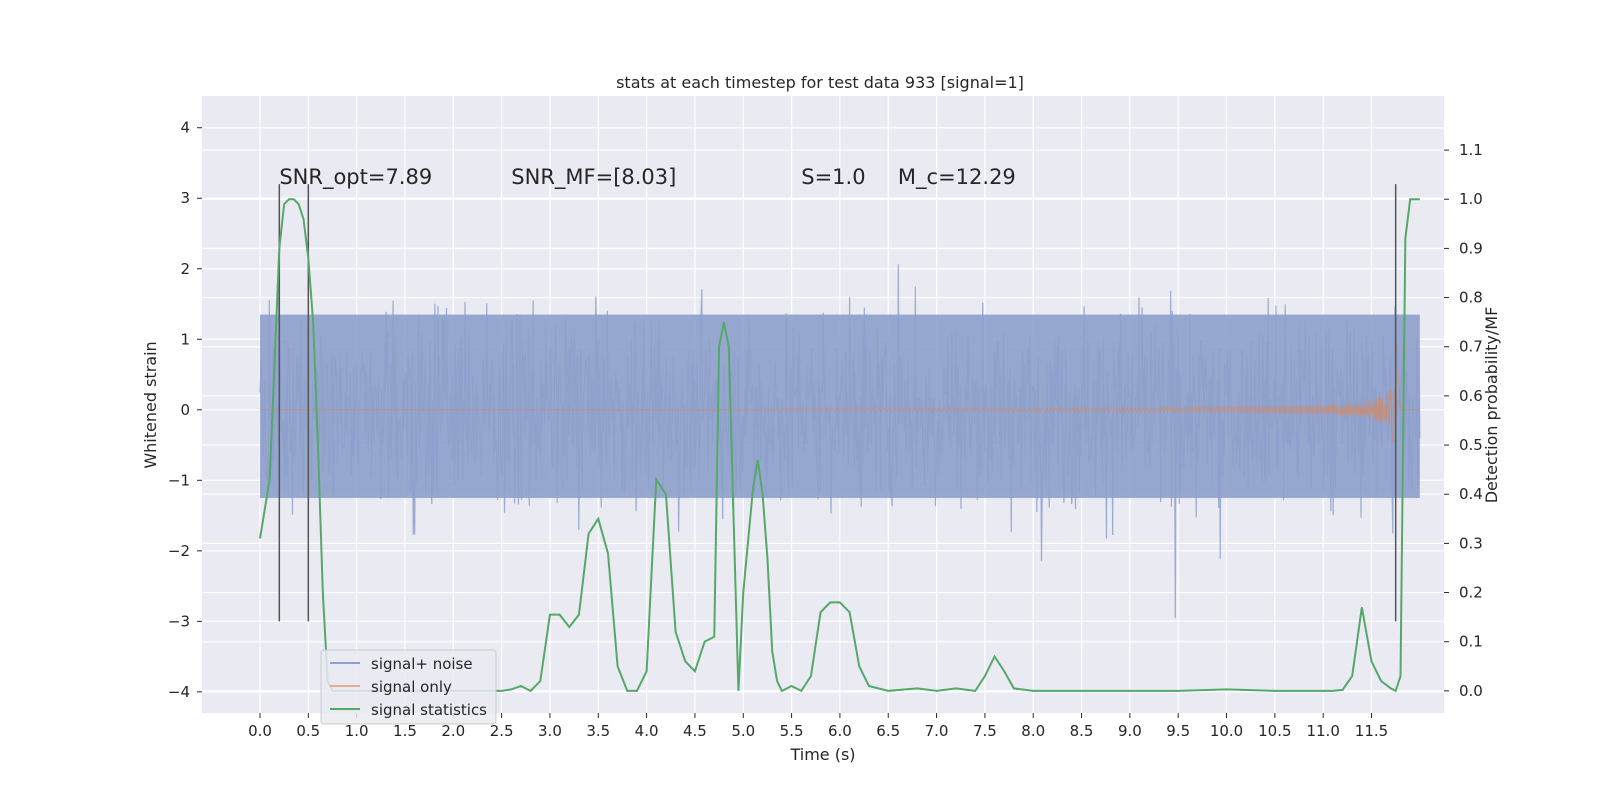 The image size is (1600, 800). I want to click on y-right-tick-label-1: 0.1, so click(1471, 642).